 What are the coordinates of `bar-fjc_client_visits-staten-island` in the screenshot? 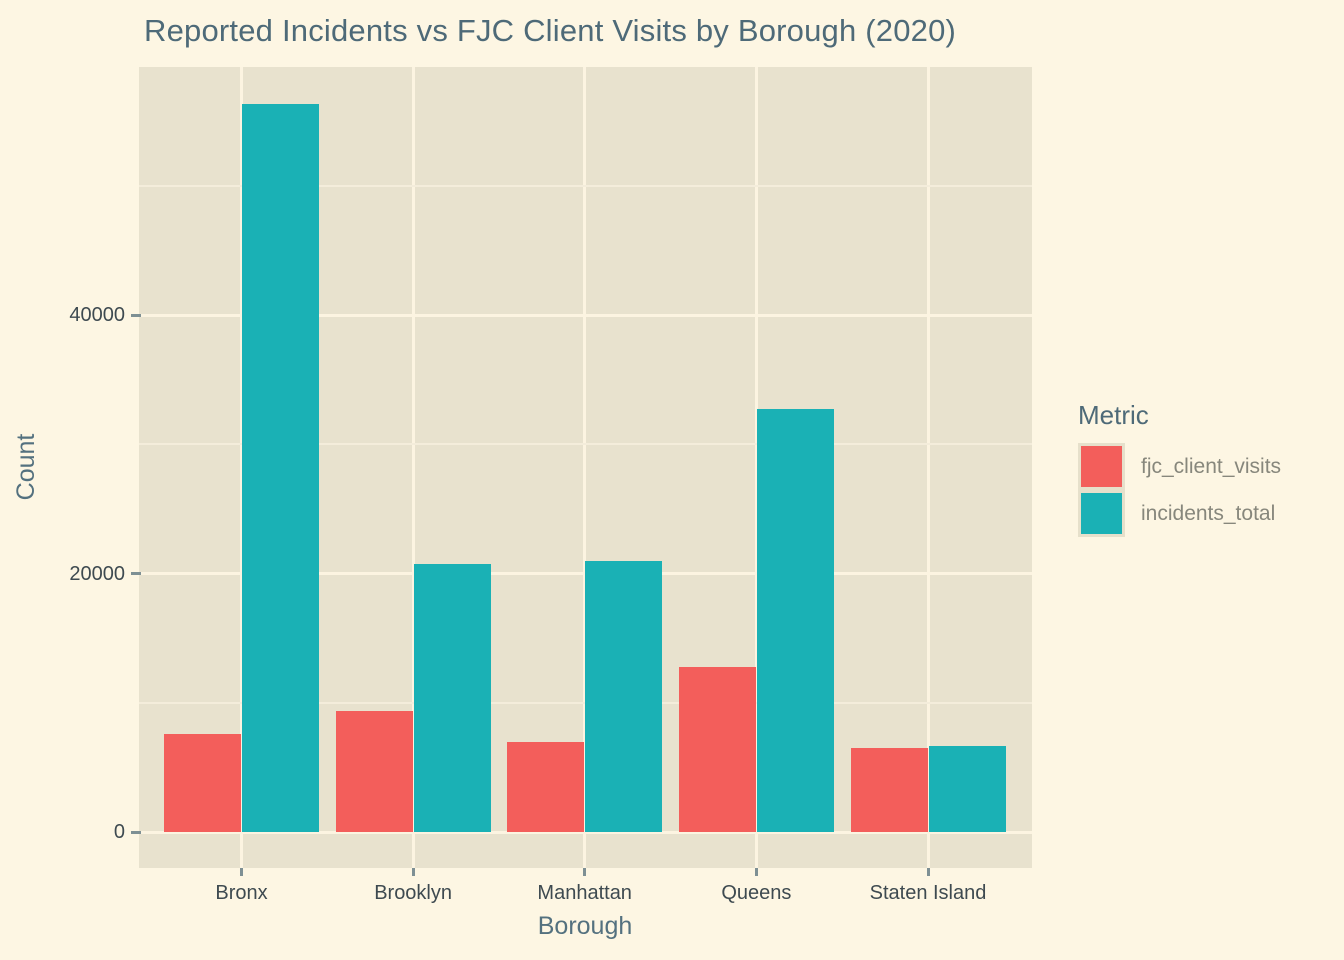 It's located at (889, 789).